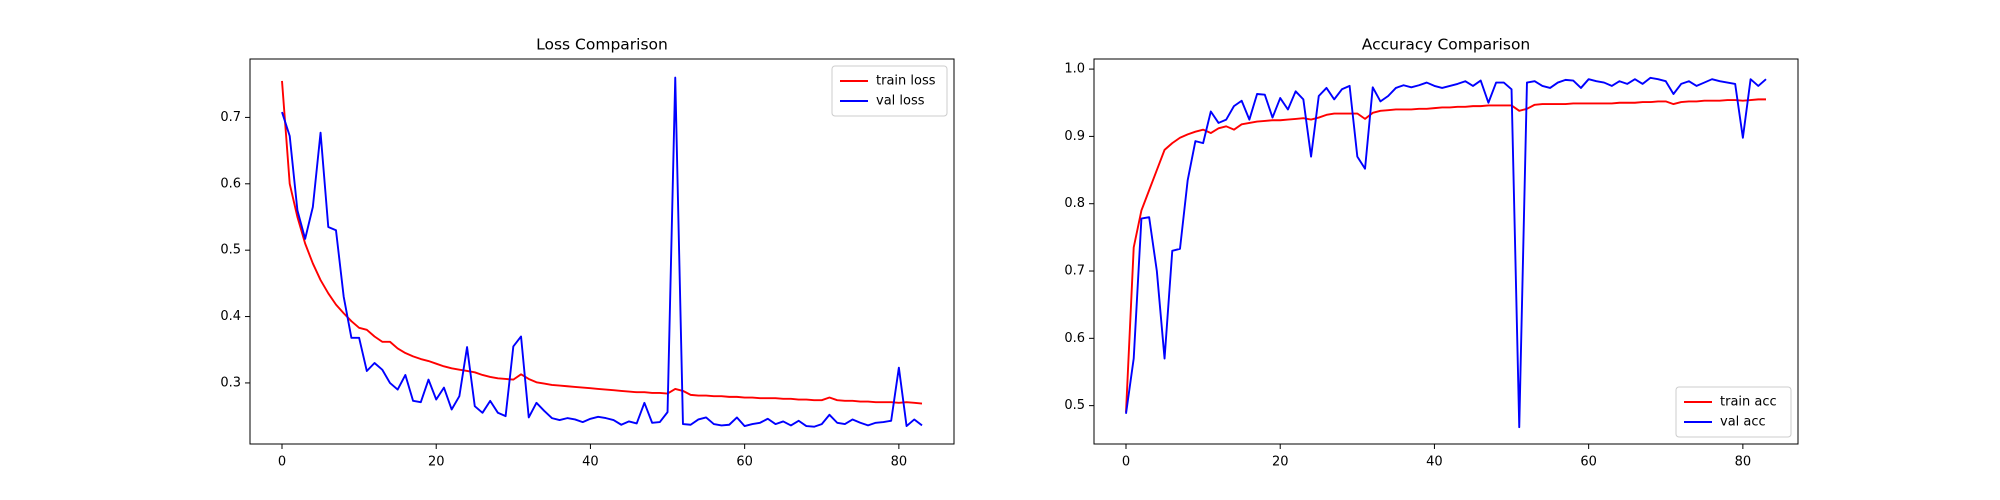 This screenshot has height=500, width=2000. I want to click on legend-label: train acc, so click(1748, 402).